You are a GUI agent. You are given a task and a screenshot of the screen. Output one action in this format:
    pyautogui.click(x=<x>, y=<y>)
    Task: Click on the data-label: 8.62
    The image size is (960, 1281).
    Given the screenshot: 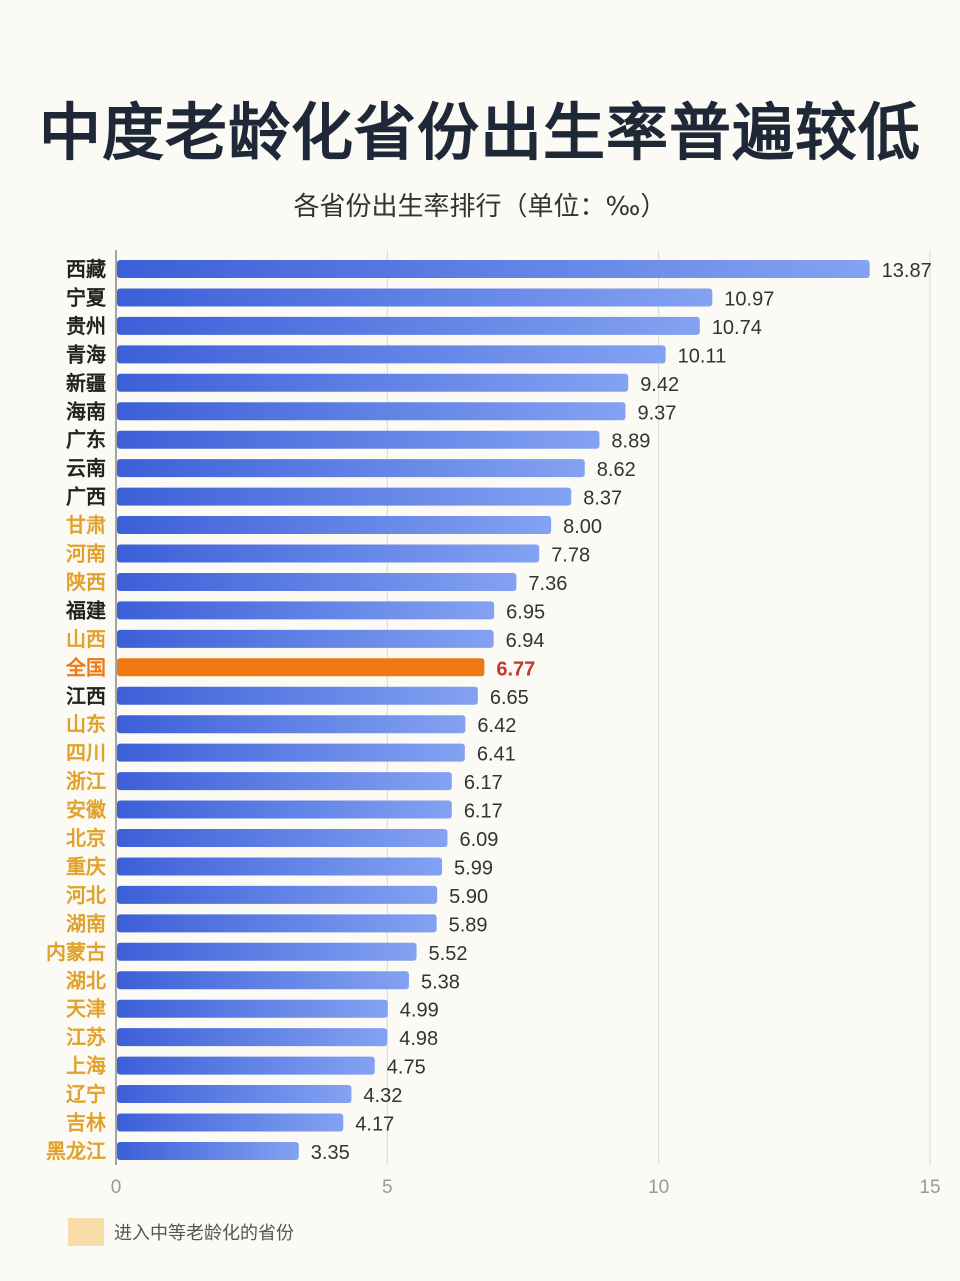 What is the action you would take?
    pyautogui.click(x=616, y=470)
    